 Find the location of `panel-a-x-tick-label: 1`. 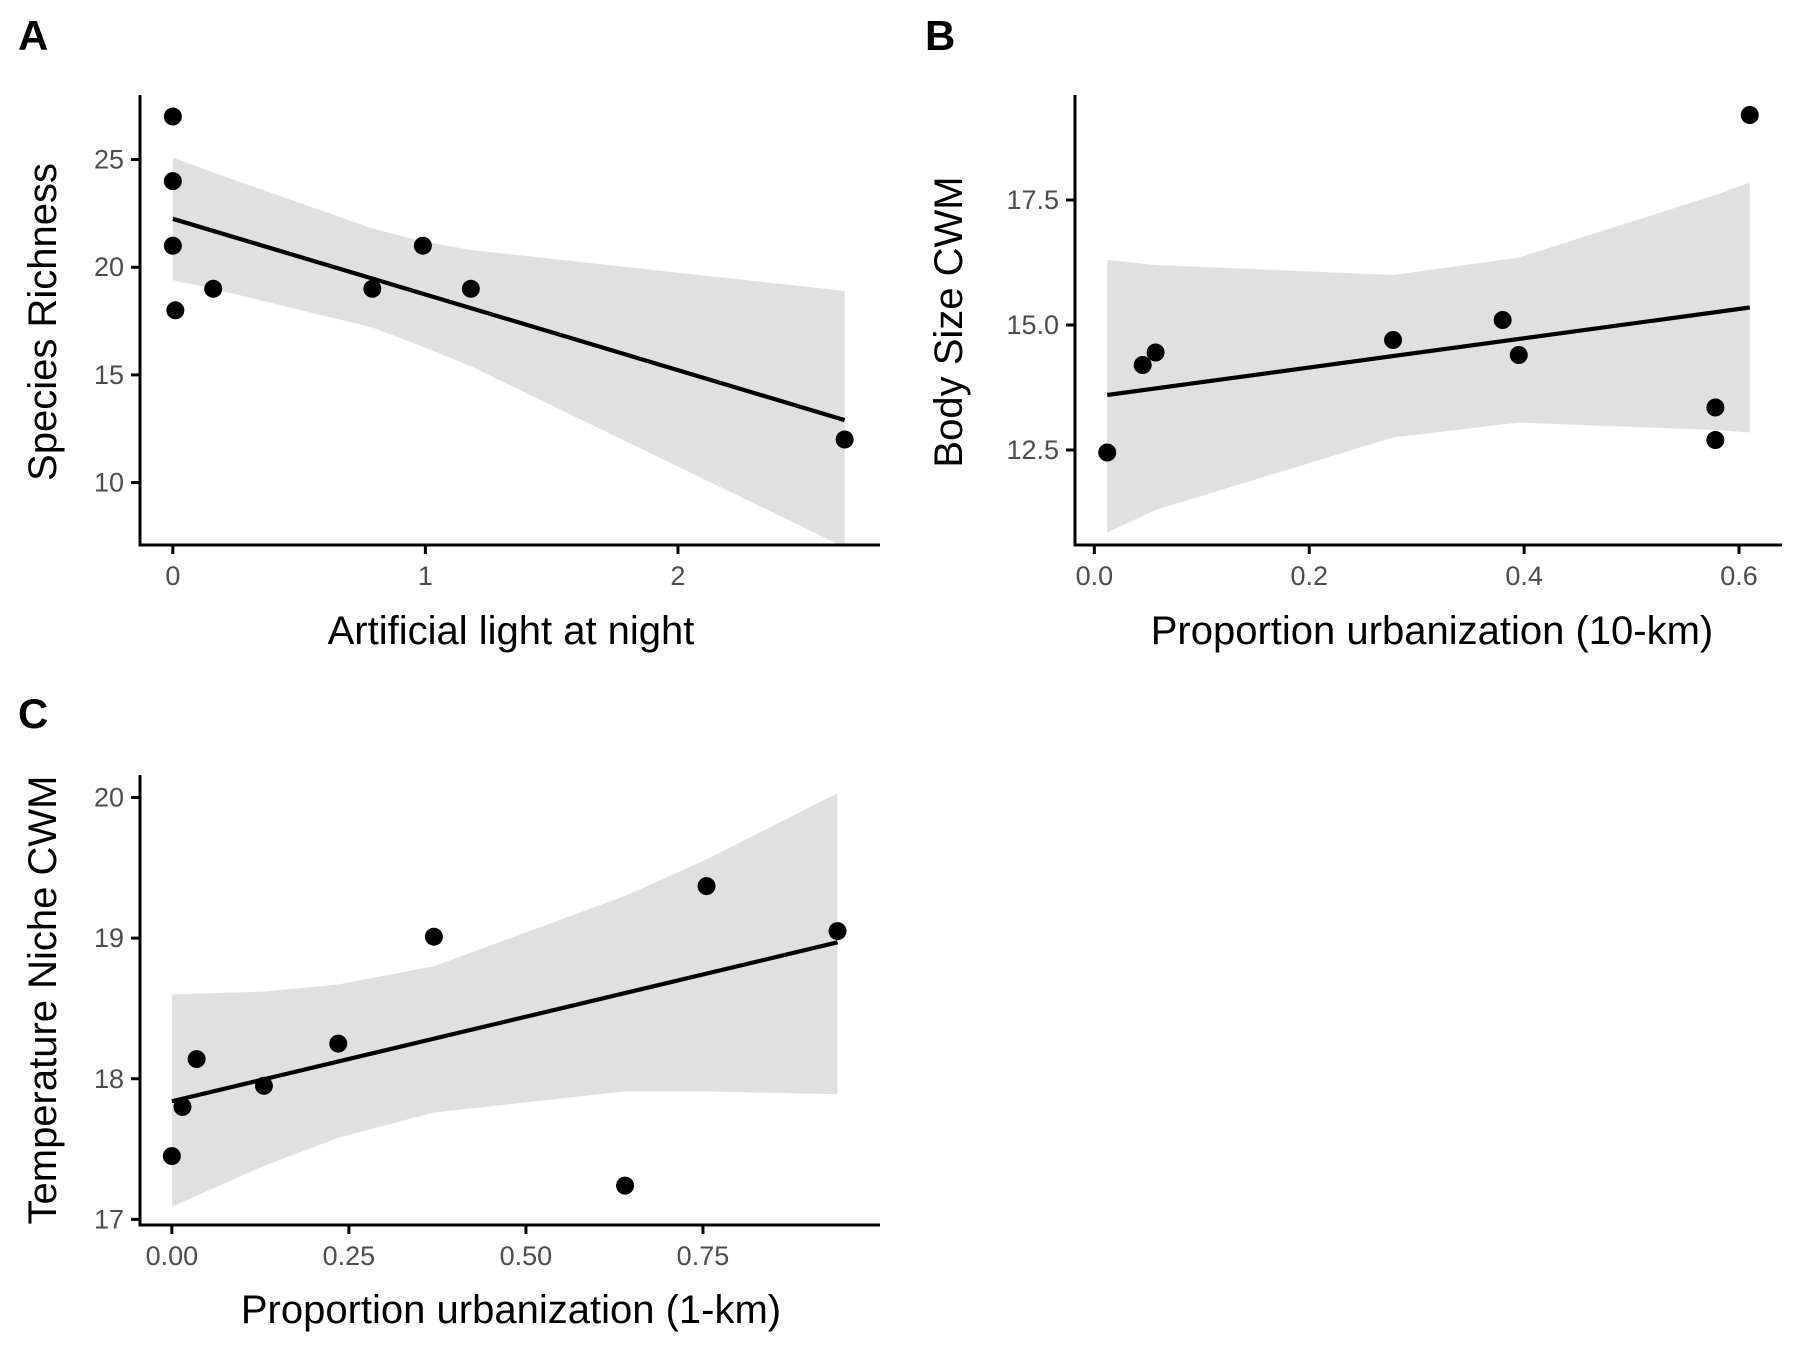

panel-a-x-tick-label: 1 is located at coordinates (425, 576).